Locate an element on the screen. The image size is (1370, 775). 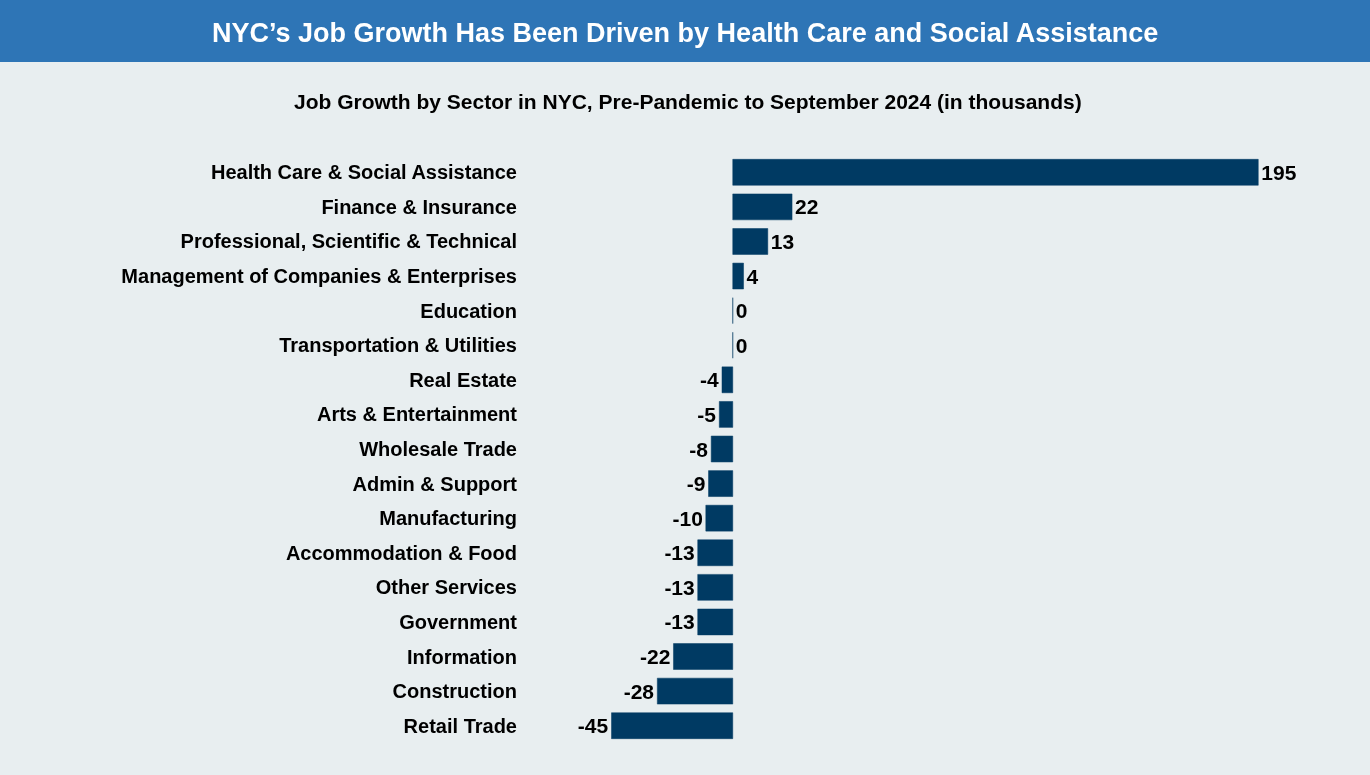
data-label: -4 is located at coordinates (709, 380).